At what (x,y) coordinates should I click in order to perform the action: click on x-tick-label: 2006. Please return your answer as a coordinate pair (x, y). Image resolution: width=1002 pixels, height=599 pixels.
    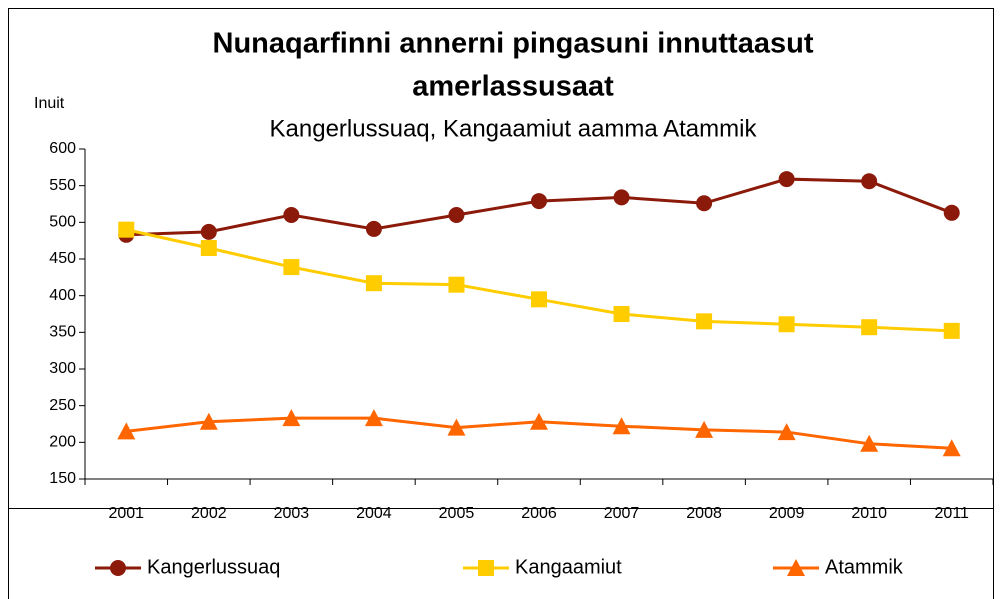
    Looking at the image, I should click on (539, 513).